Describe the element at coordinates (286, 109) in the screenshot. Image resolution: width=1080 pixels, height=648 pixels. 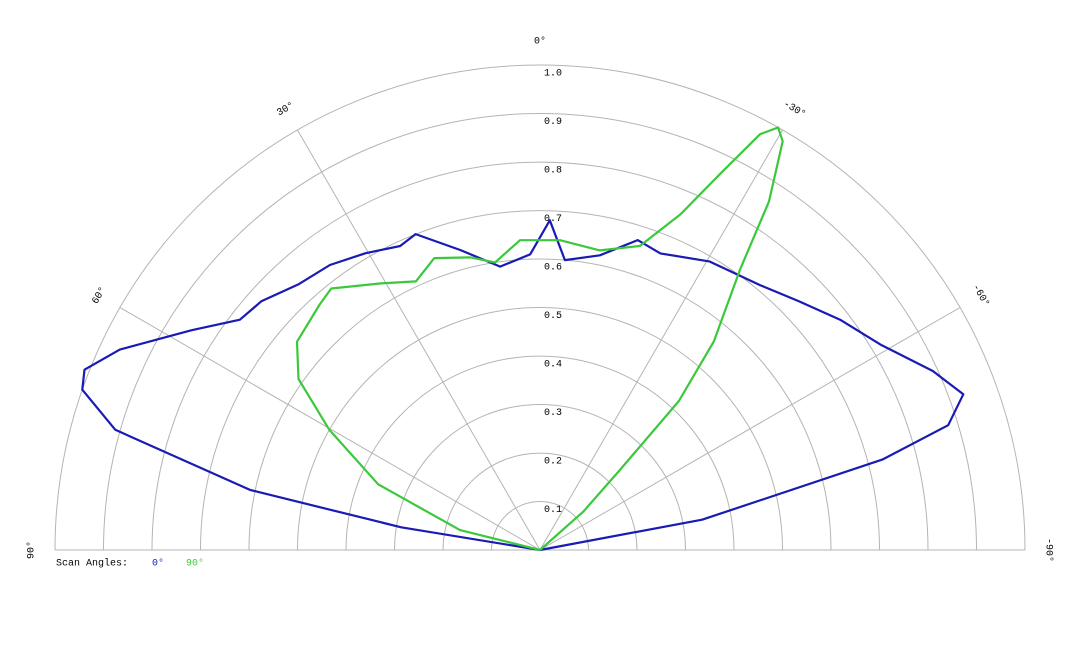
I see `theta-tick-label: 30°` at that location.